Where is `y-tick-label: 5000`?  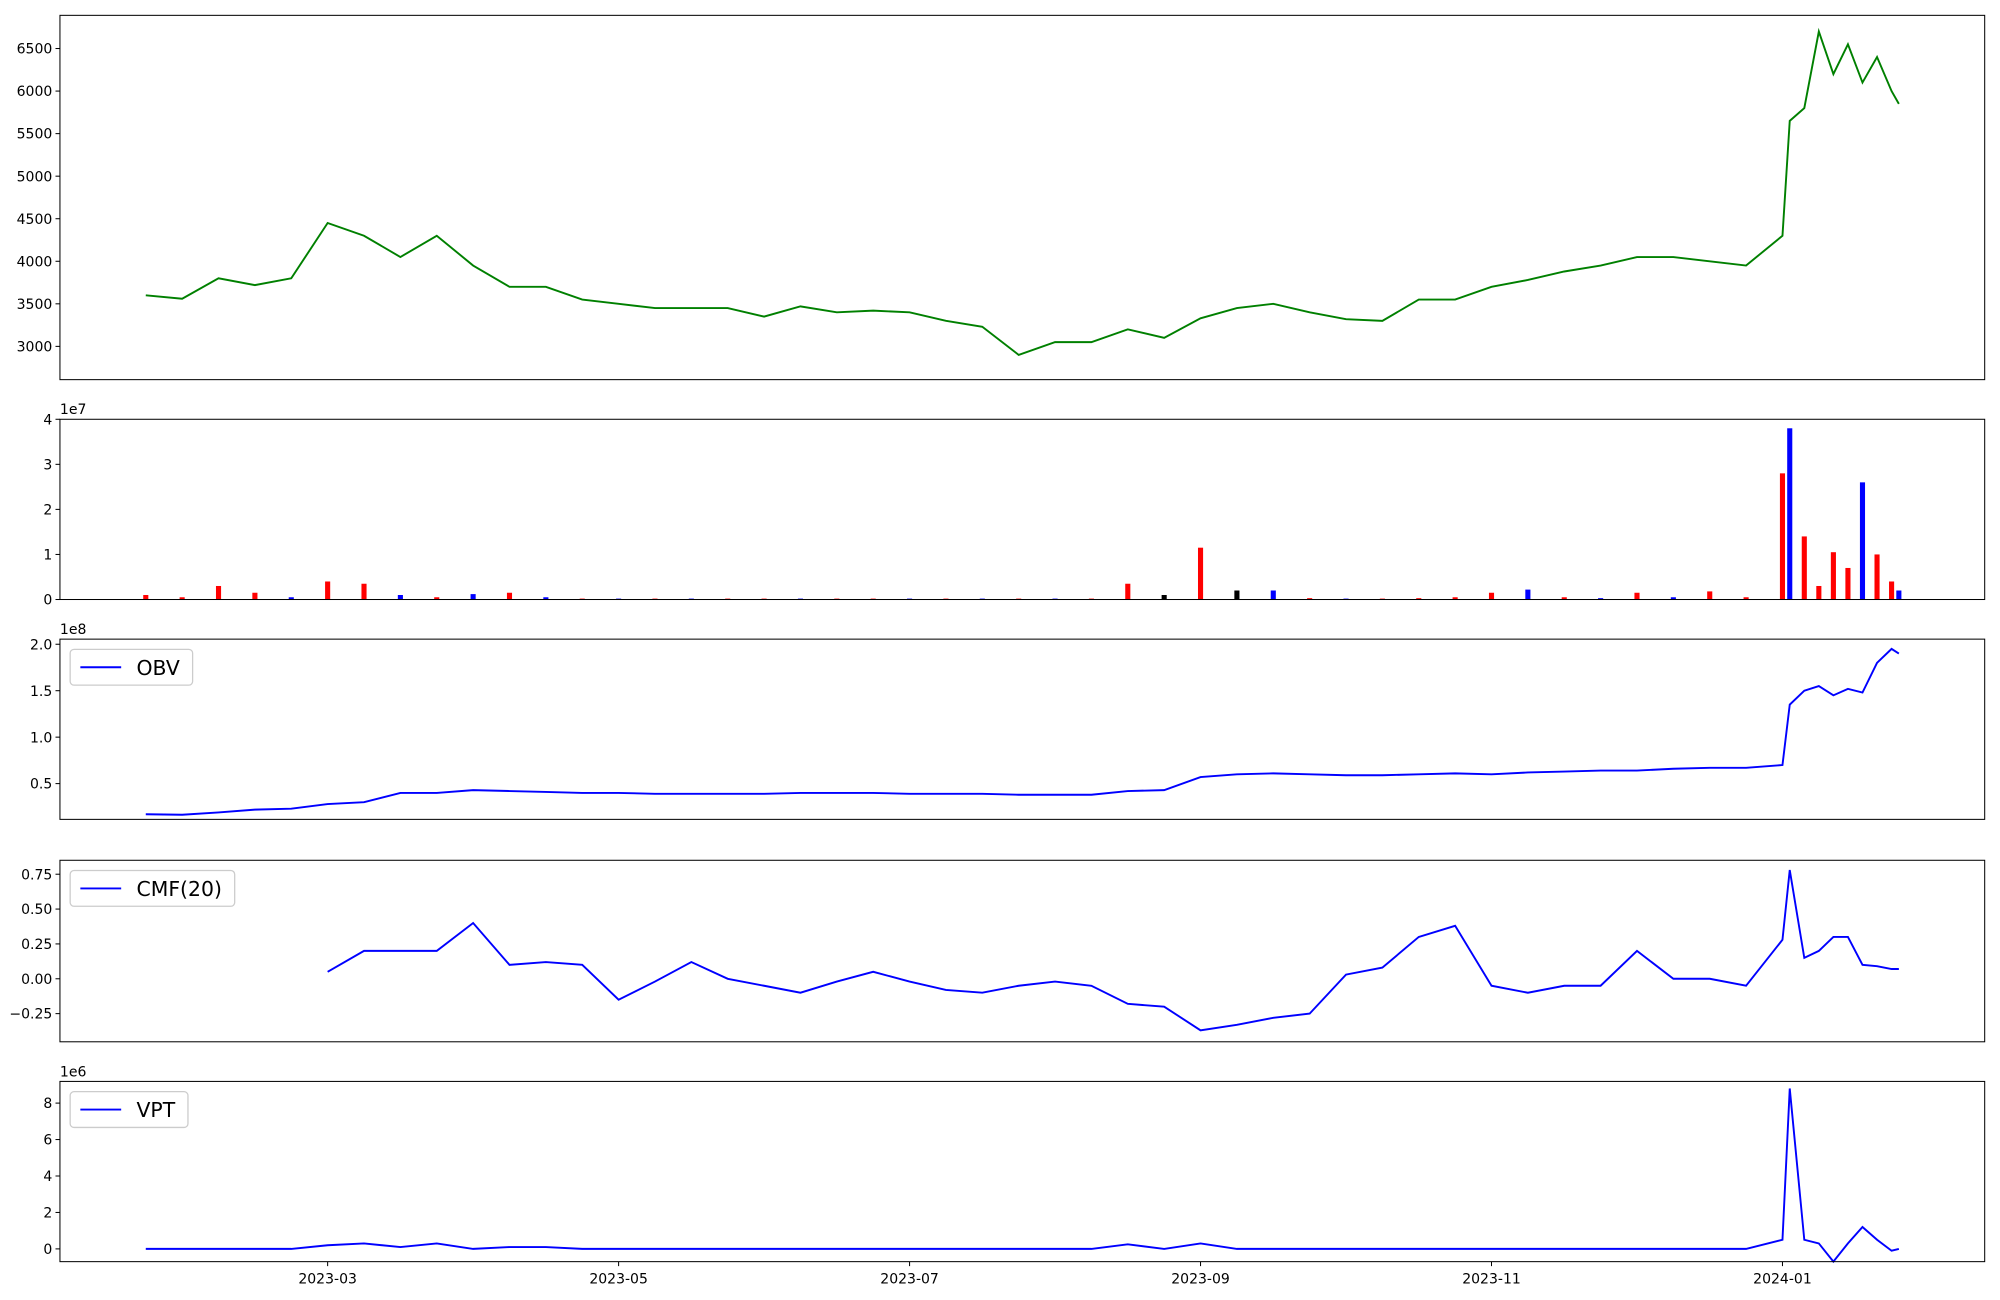
y-tick-label: 5000 is located at coordinates (35, 177).